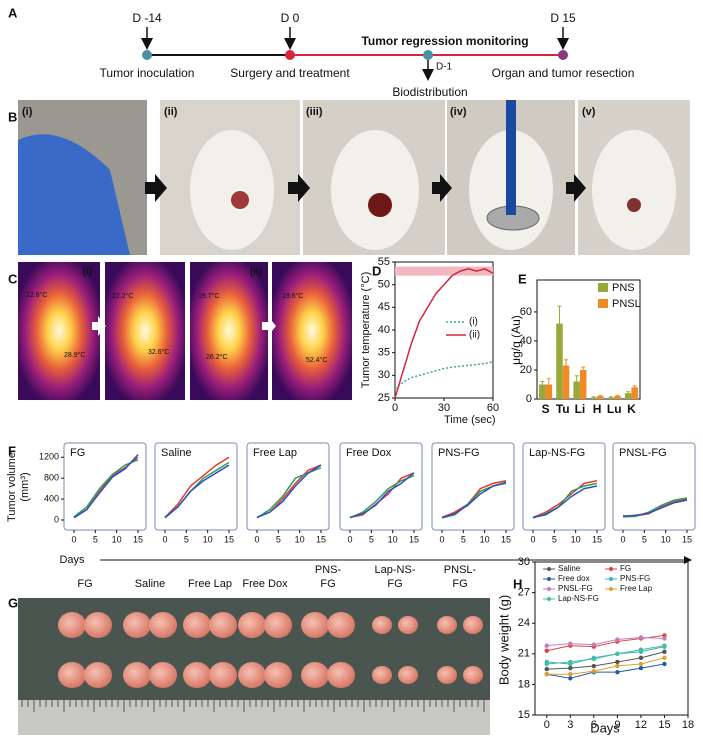 This screenshot has height=737, width=703. Describe the element at coordinates (275, 453) in the screenshot. I see `chart-title: Free Lap` at that location.